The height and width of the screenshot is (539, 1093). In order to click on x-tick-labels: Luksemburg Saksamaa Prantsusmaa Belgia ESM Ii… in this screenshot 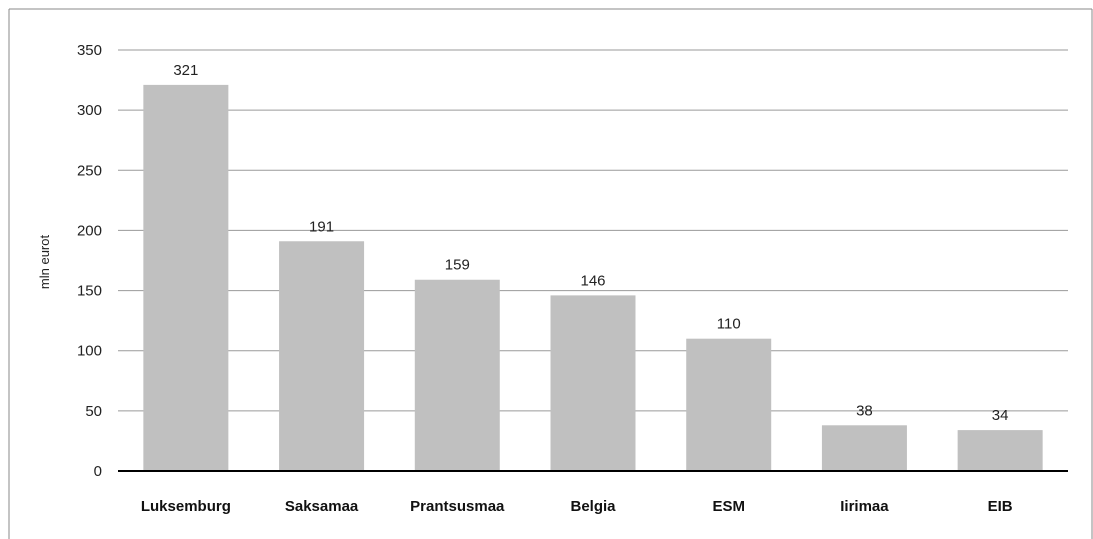, I will do `click(577, 506)`.